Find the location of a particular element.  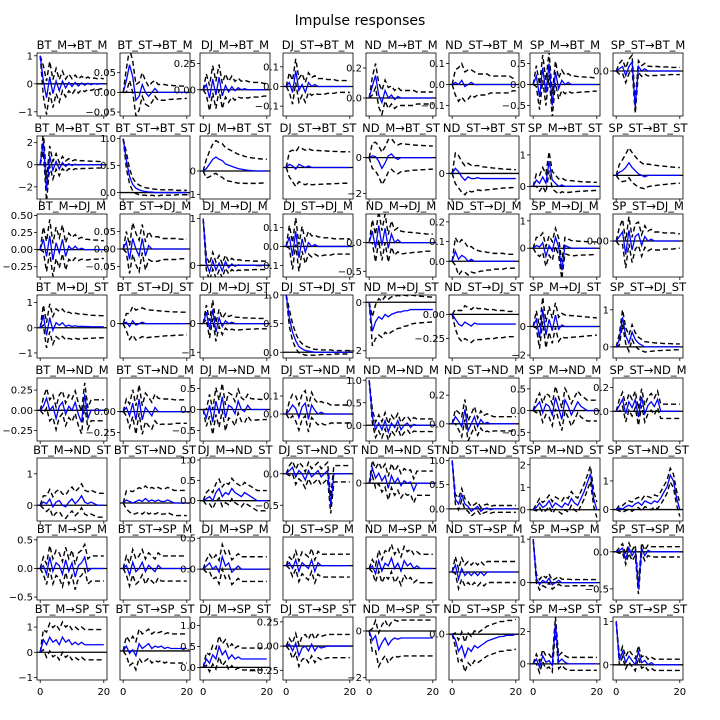

y-tick-label: 1.0 is located at coordinates (354, 381).